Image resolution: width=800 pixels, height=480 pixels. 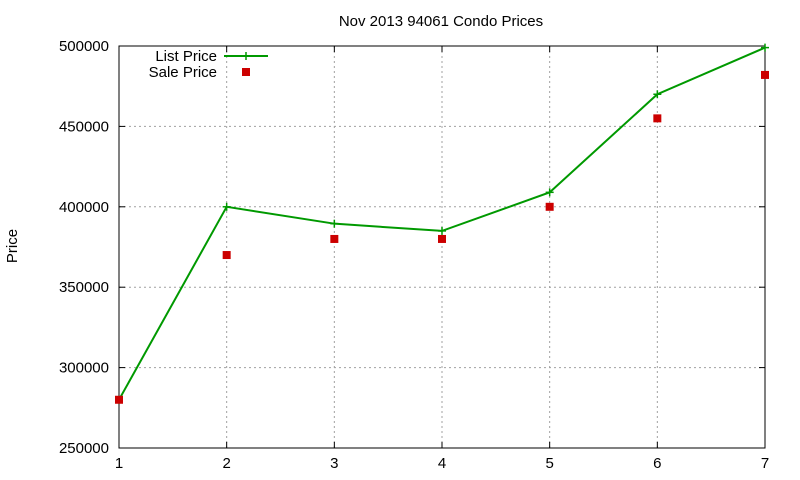 What do you see at coordinates (84, 46) in the screenshot?
I see `y-tick-label: 500000` at bounding box center [84, 46].